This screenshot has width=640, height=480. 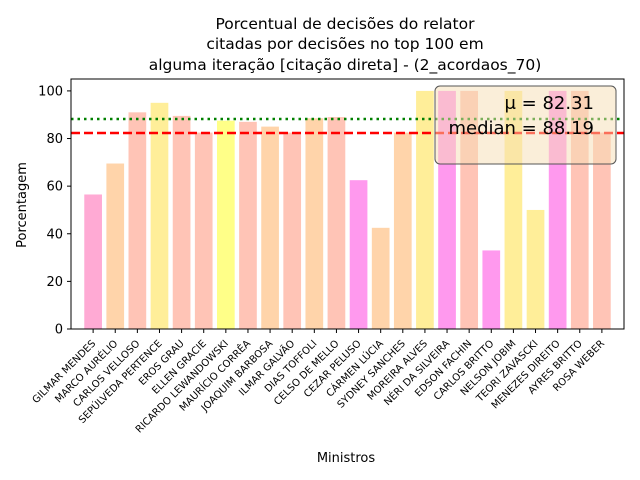 What do you see at coordinates (346, 458) in the screenshot?
I see `x-axis-label: Ministros` at bounding box center [346, 458].